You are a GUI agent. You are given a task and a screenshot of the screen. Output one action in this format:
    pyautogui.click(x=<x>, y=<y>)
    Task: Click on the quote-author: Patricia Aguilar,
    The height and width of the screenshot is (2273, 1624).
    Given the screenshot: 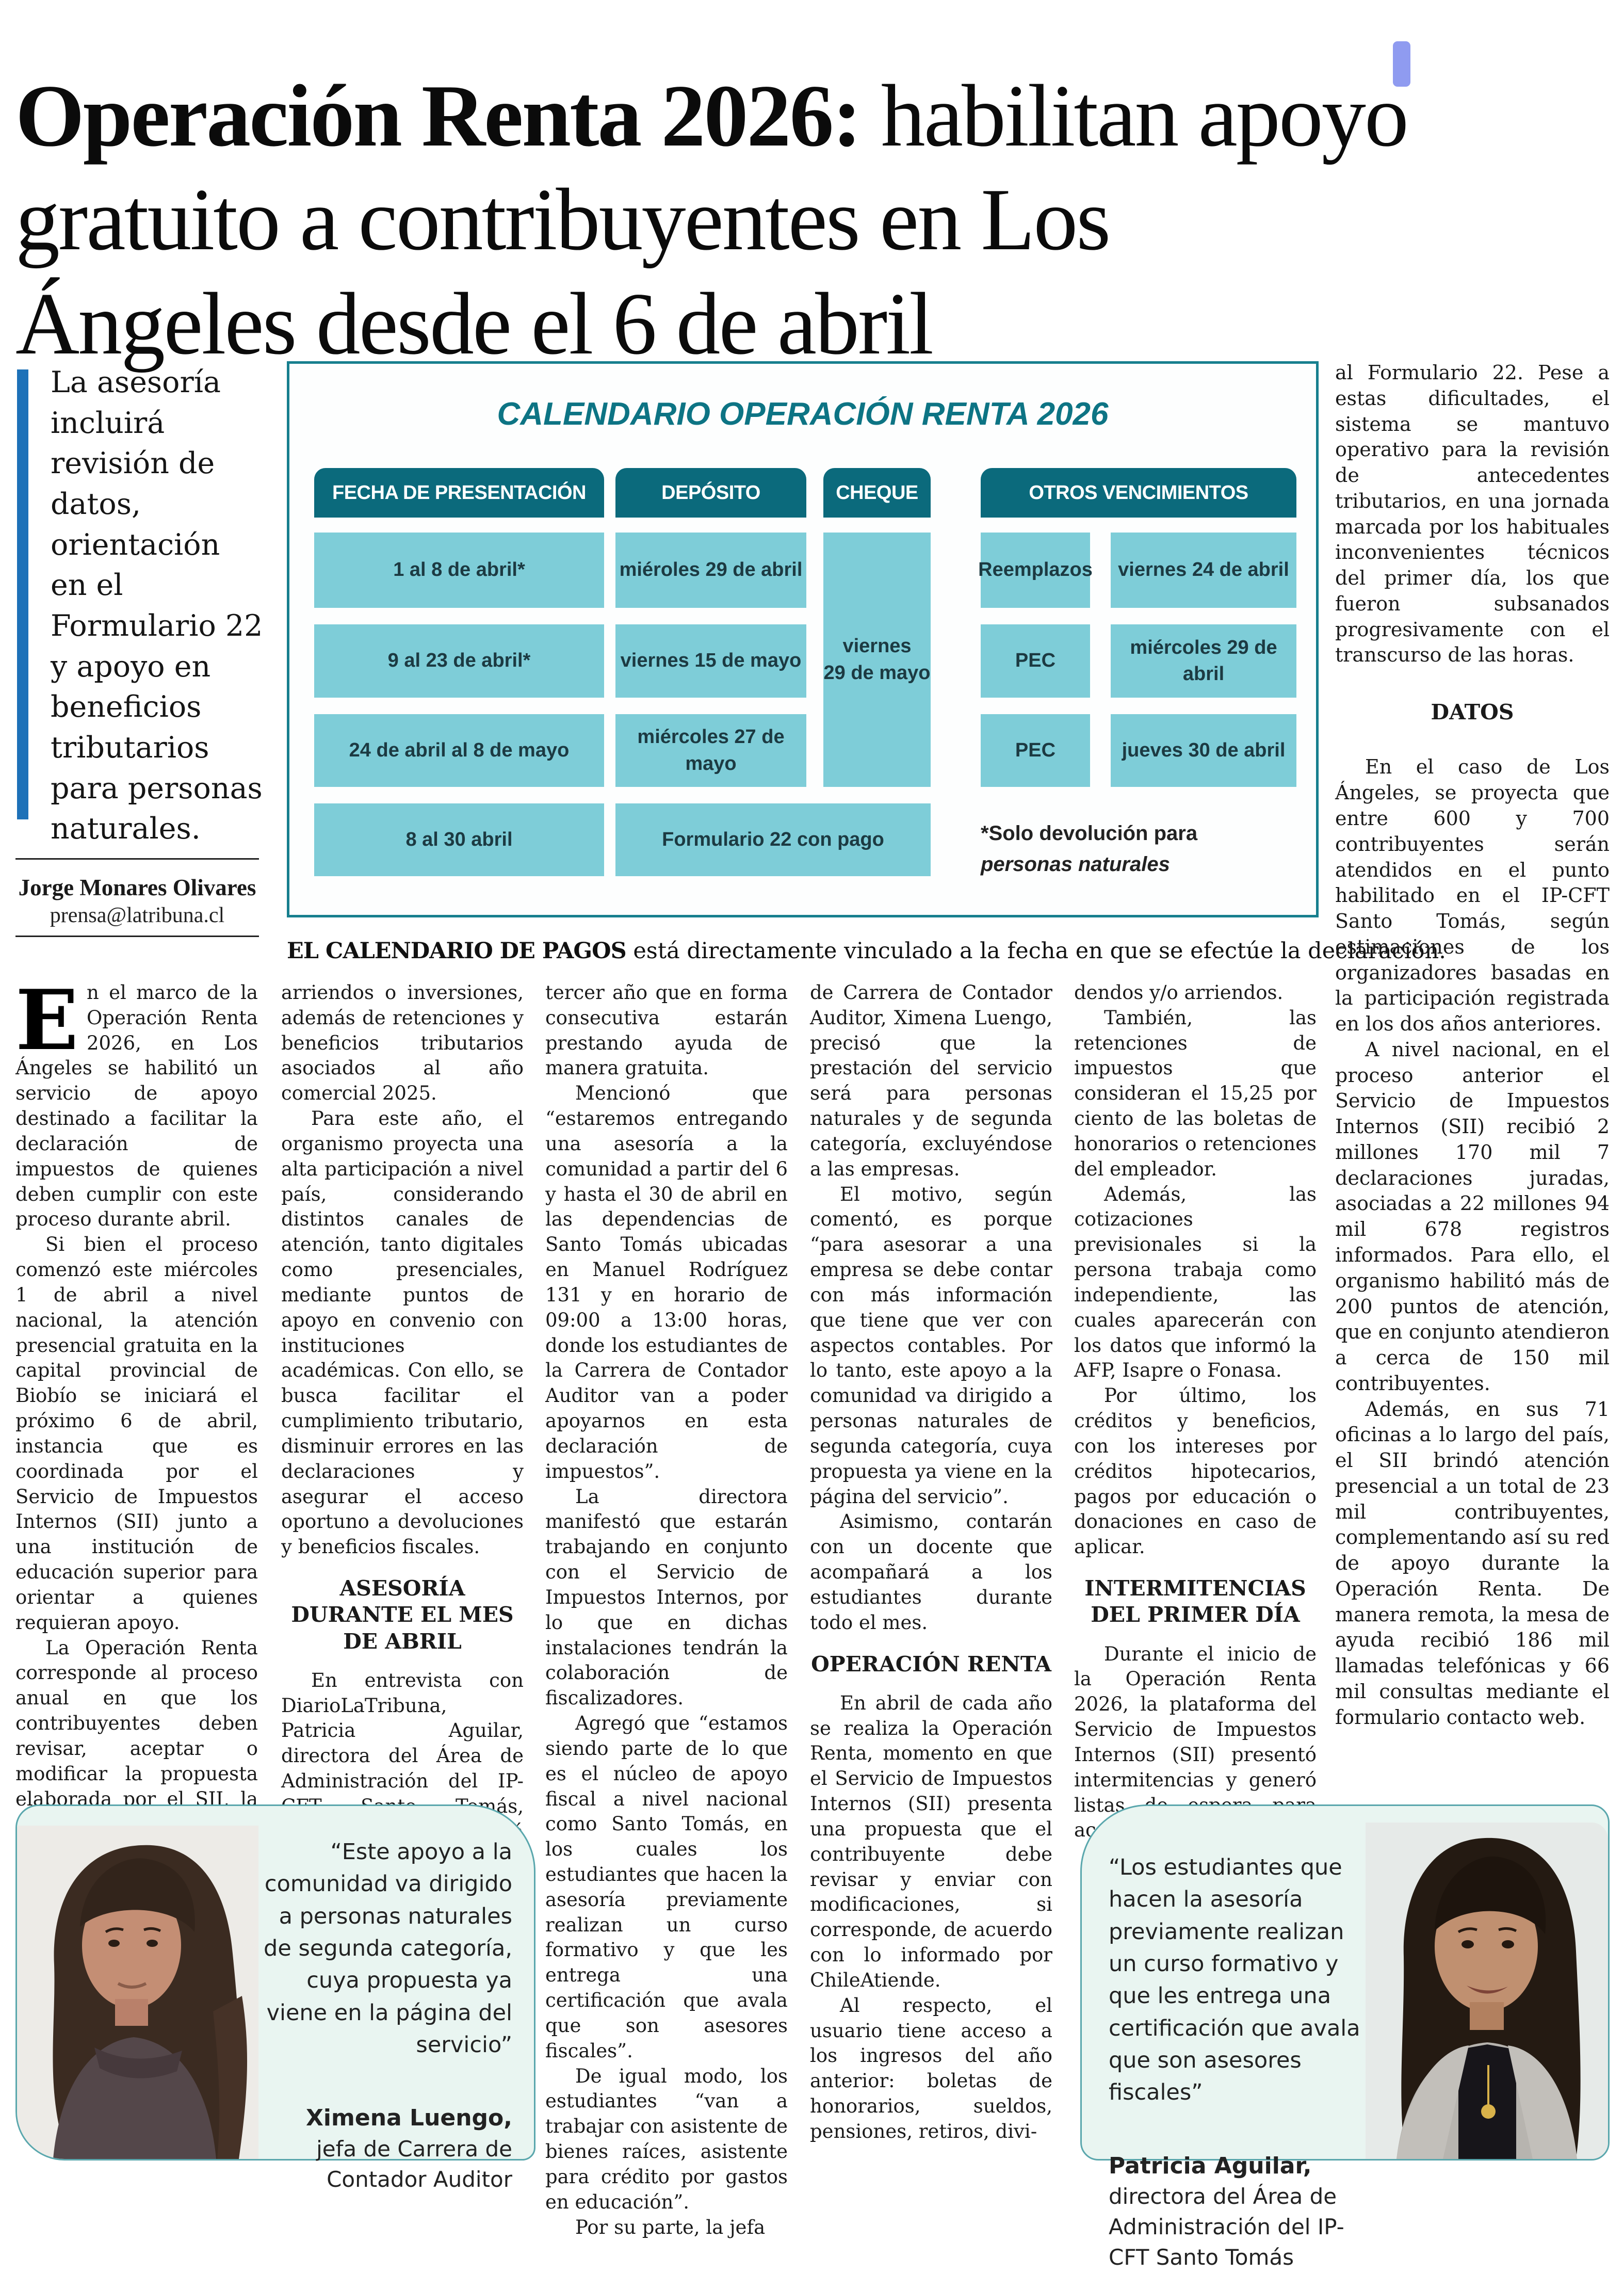 What is the action you would take?
    pyautogui.click(x=1211, y=2166)
    